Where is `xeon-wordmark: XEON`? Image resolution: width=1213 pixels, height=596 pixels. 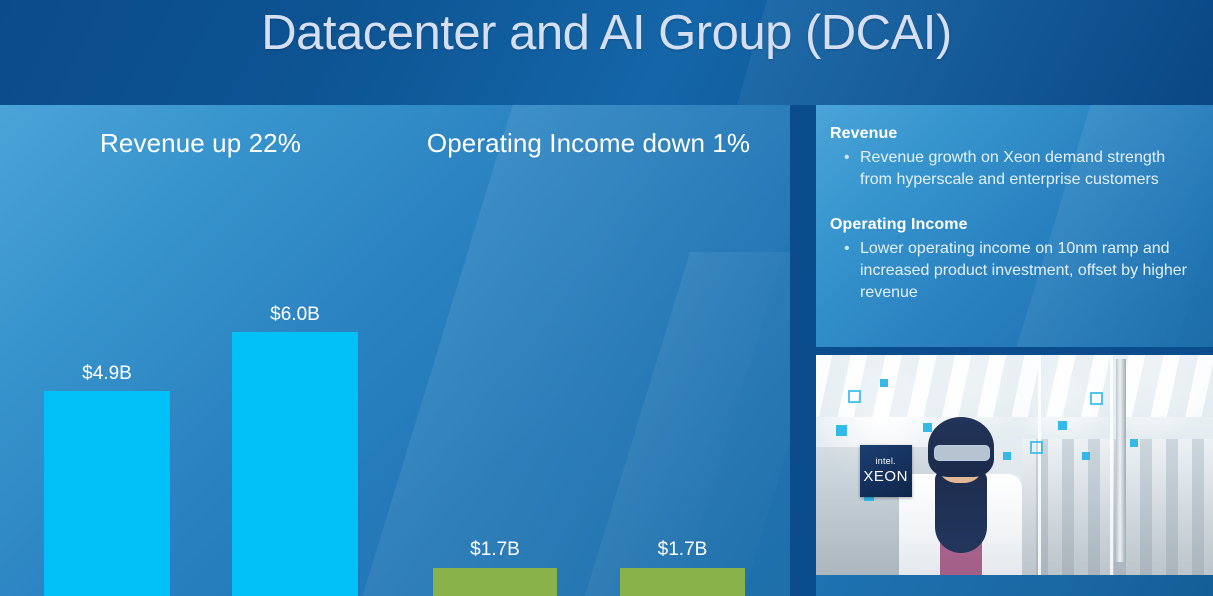
xeon-wordmark: XEON is located at coordinates (885, 477).